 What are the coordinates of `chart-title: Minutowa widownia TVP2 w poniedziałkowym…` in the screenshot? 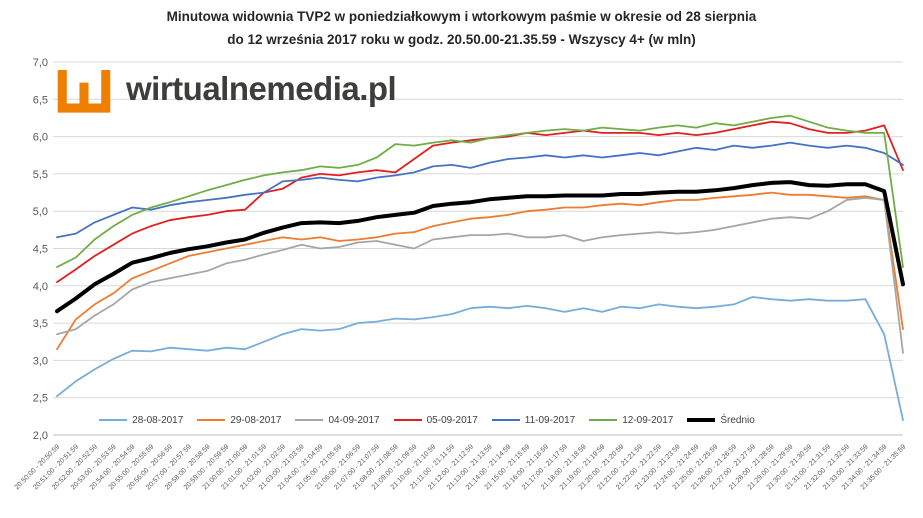 It's located at (461, 29).